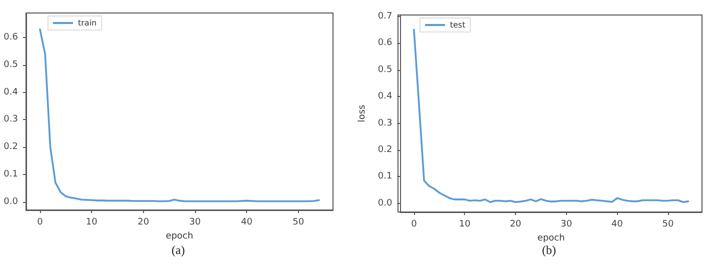 Image resolution: width=710 pixels, height=270 pixels. What do you see at coordinates (363, 113) in the screenshot?
I see `y-axis-title: loss` at bounding box center [363, 113].